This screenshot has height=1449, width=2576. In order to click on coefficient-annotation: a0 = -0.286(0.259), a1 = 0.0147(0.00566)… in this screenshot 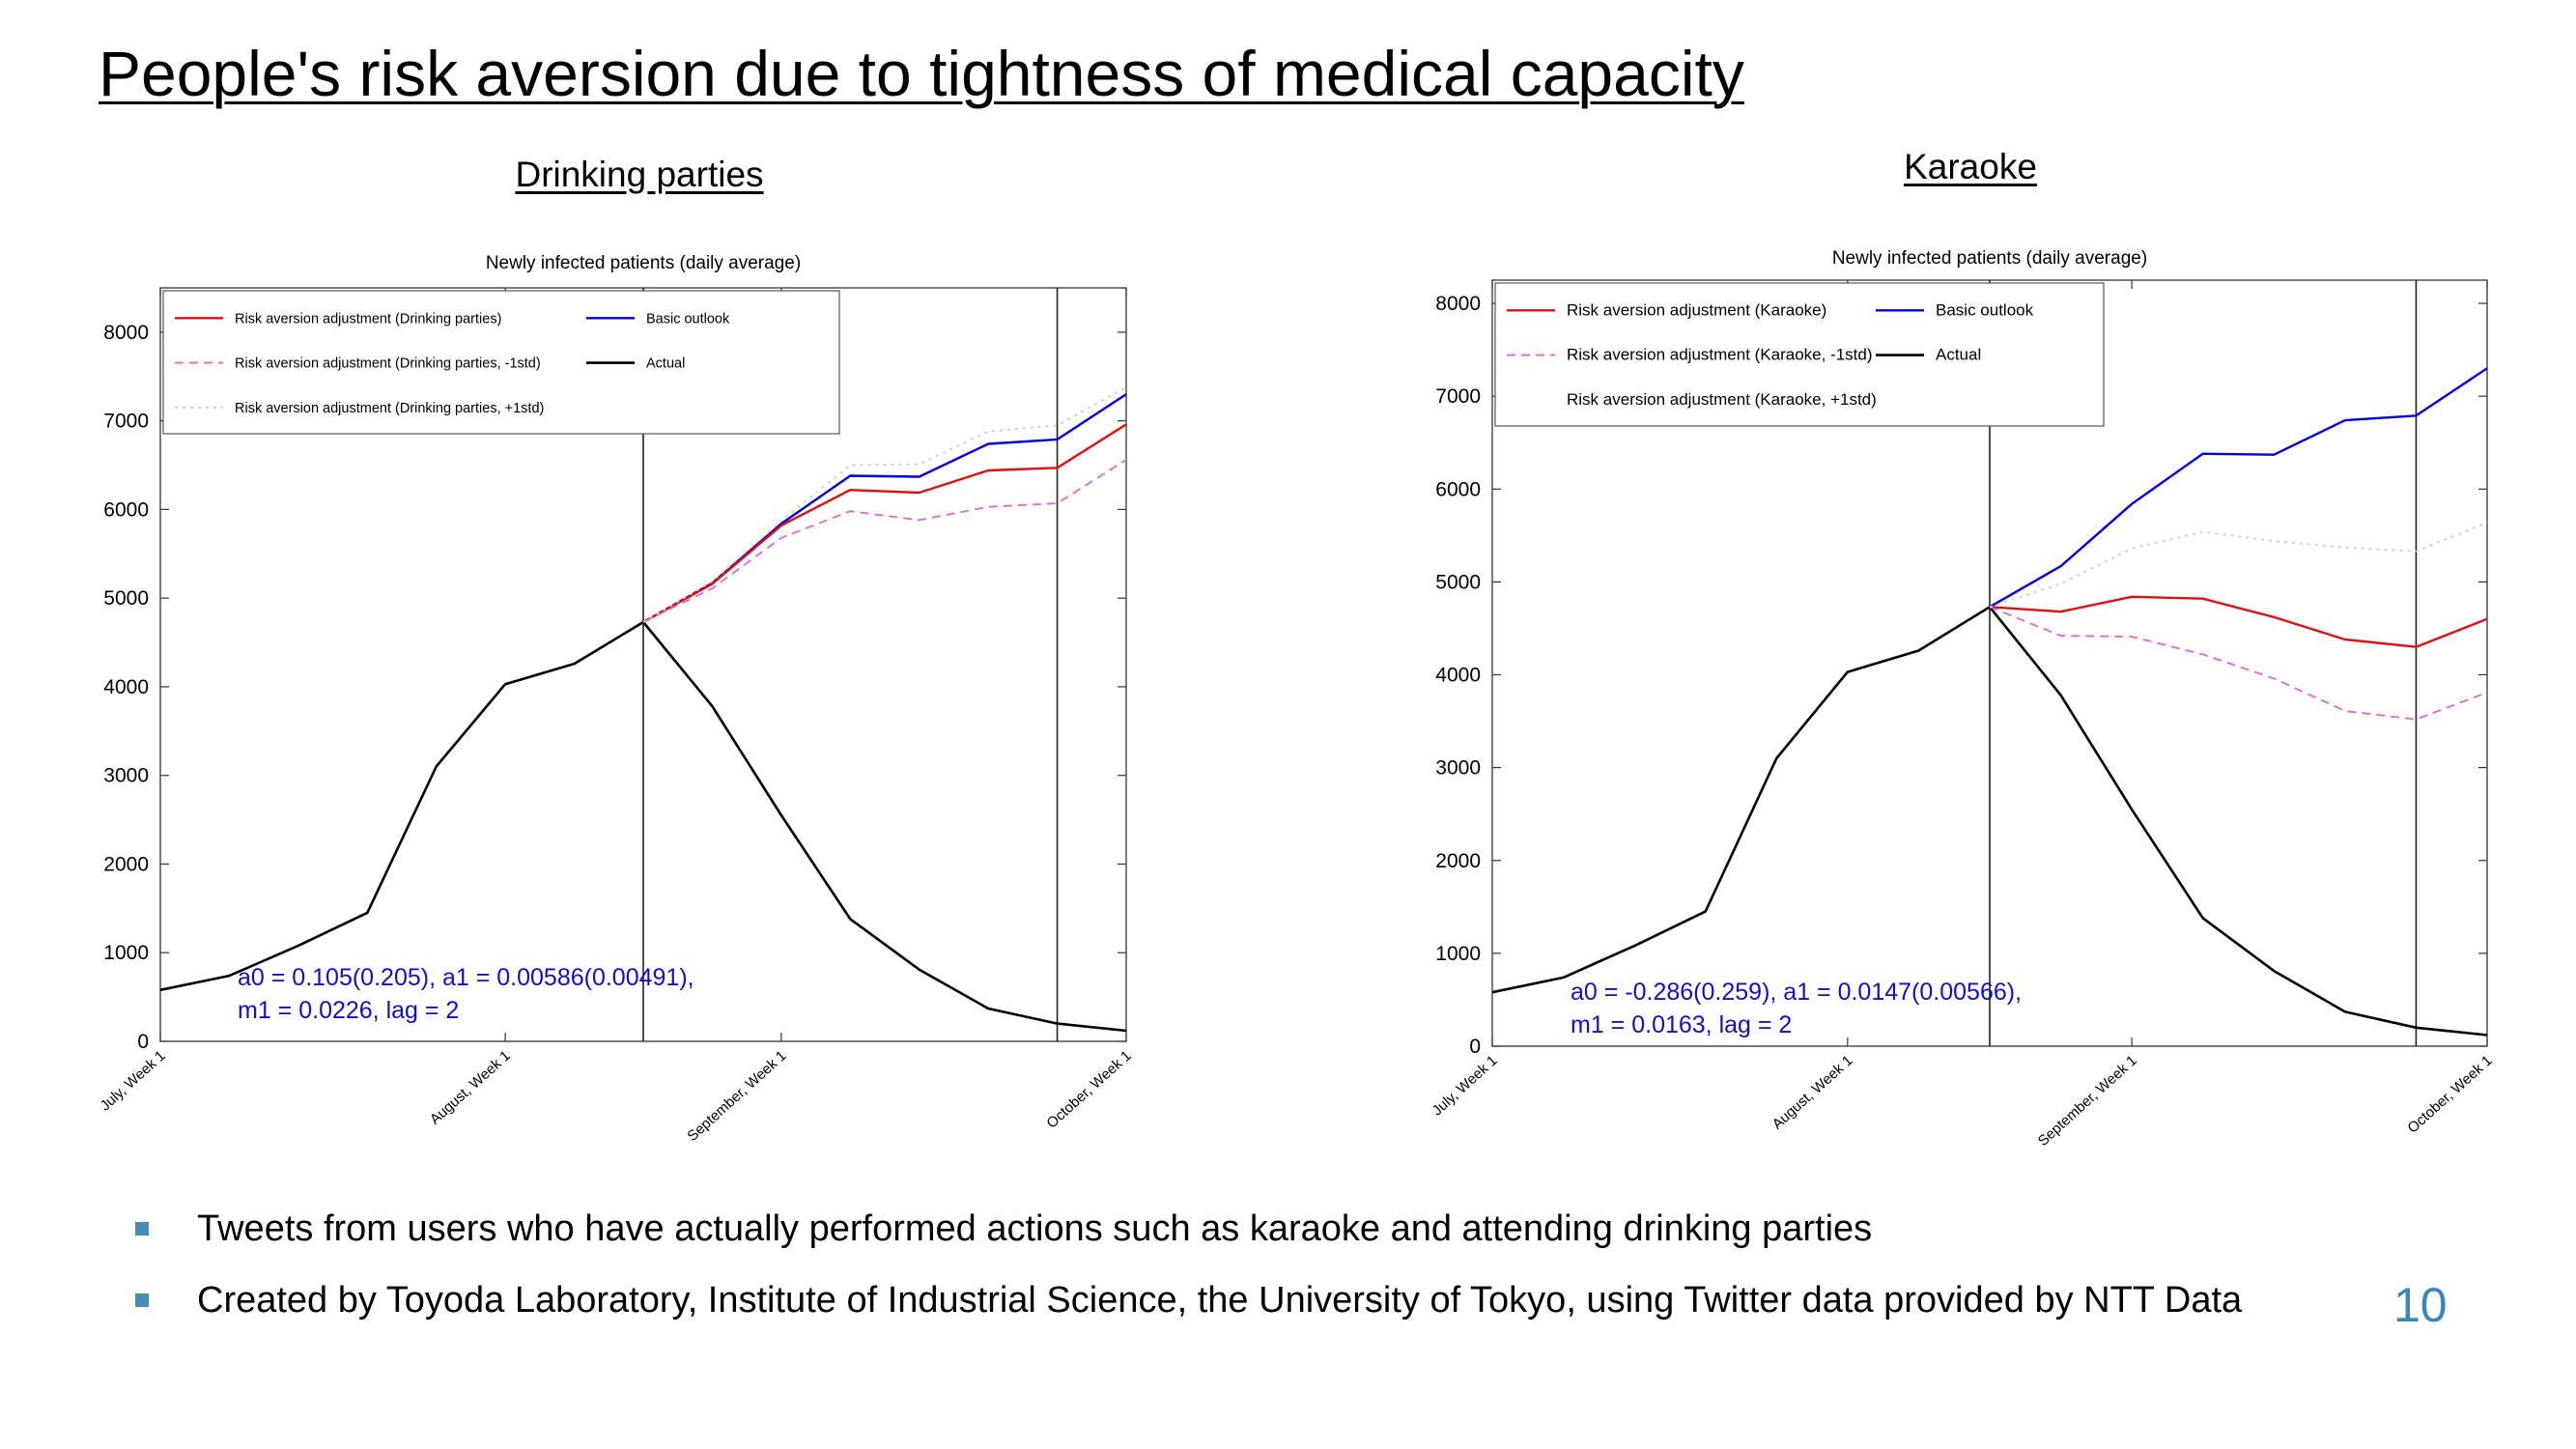, I will do `click(1796, 992)`.